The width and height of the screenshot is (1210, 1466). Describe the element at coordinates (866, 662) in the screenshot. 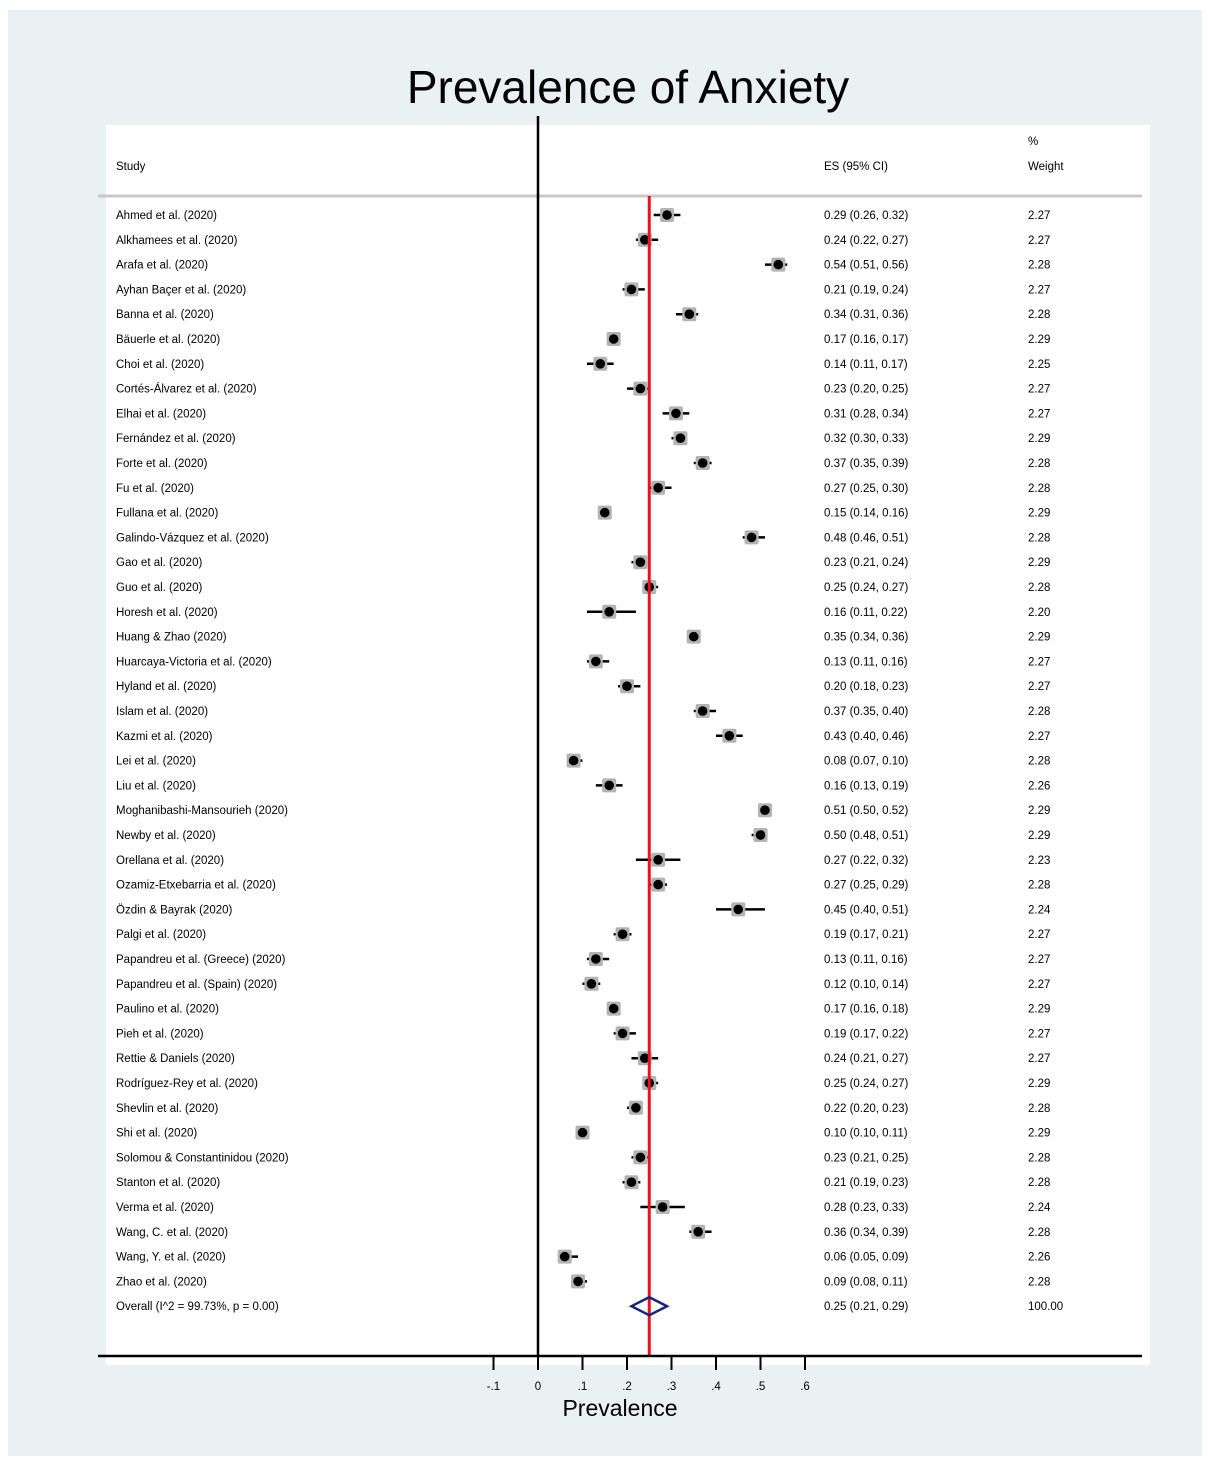

I see `study-es-ci: 0.13 (0.11, 0.16)` at that location.